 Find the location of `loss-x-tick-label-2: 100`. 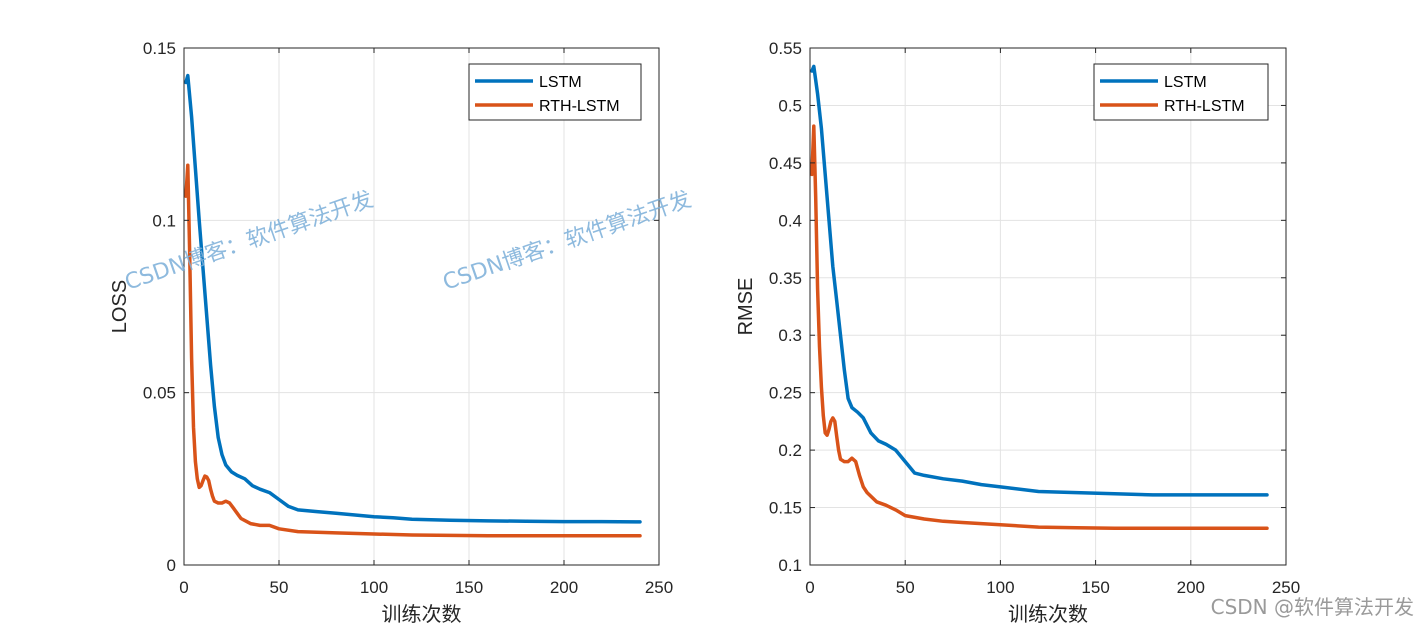

loss-x-tick-label-2: 100 is located at coordinates (374, 587).